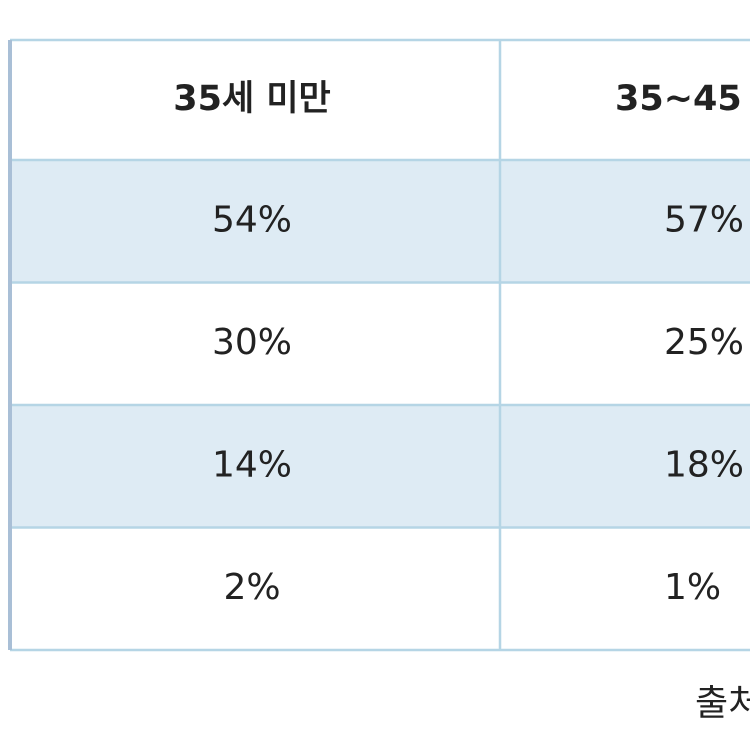 This screenshot has width=750, height=750. I want to click on table-cell: 57%, so click(704, 219).